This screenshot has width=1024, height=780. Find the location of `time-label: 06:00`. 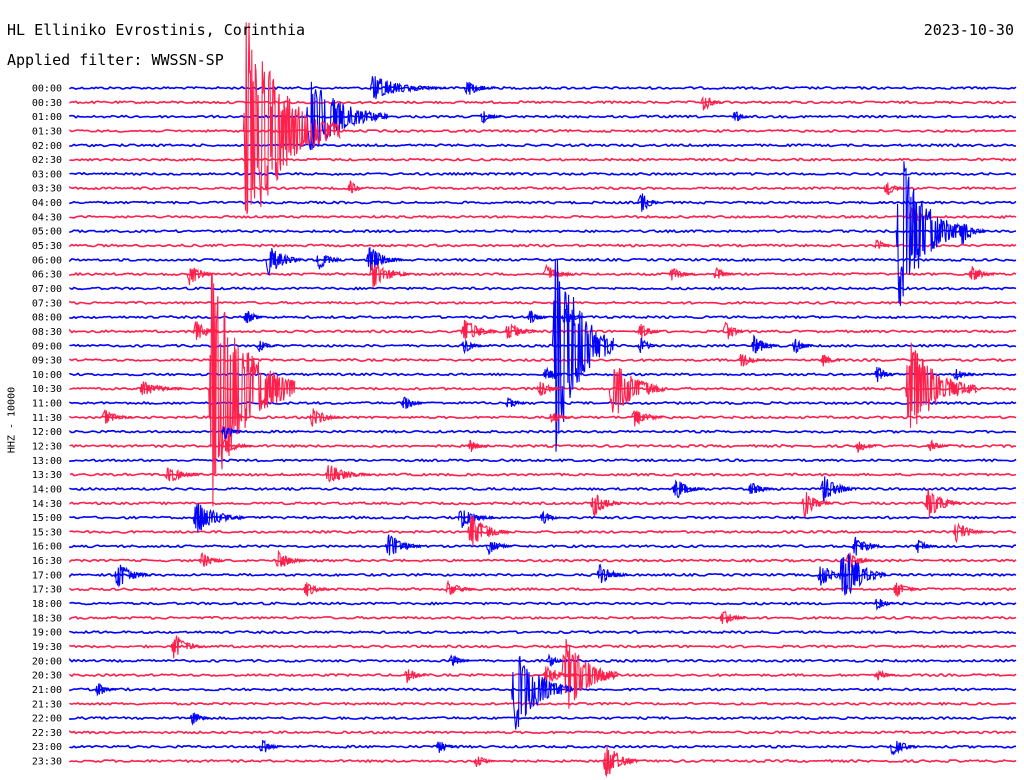

time-label: 06:00 is located at coordinates (47, 260).